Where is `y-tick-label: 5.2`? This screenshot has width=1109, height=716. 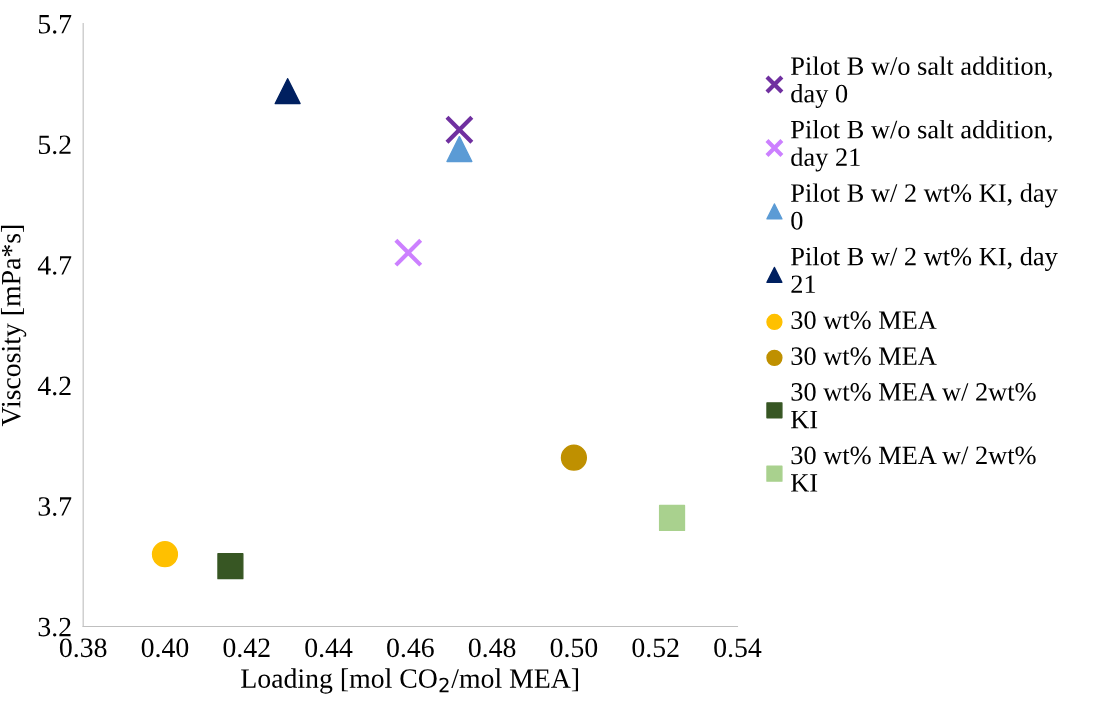 y-tick-label: 5.2 is located at coordinates (54, 145).